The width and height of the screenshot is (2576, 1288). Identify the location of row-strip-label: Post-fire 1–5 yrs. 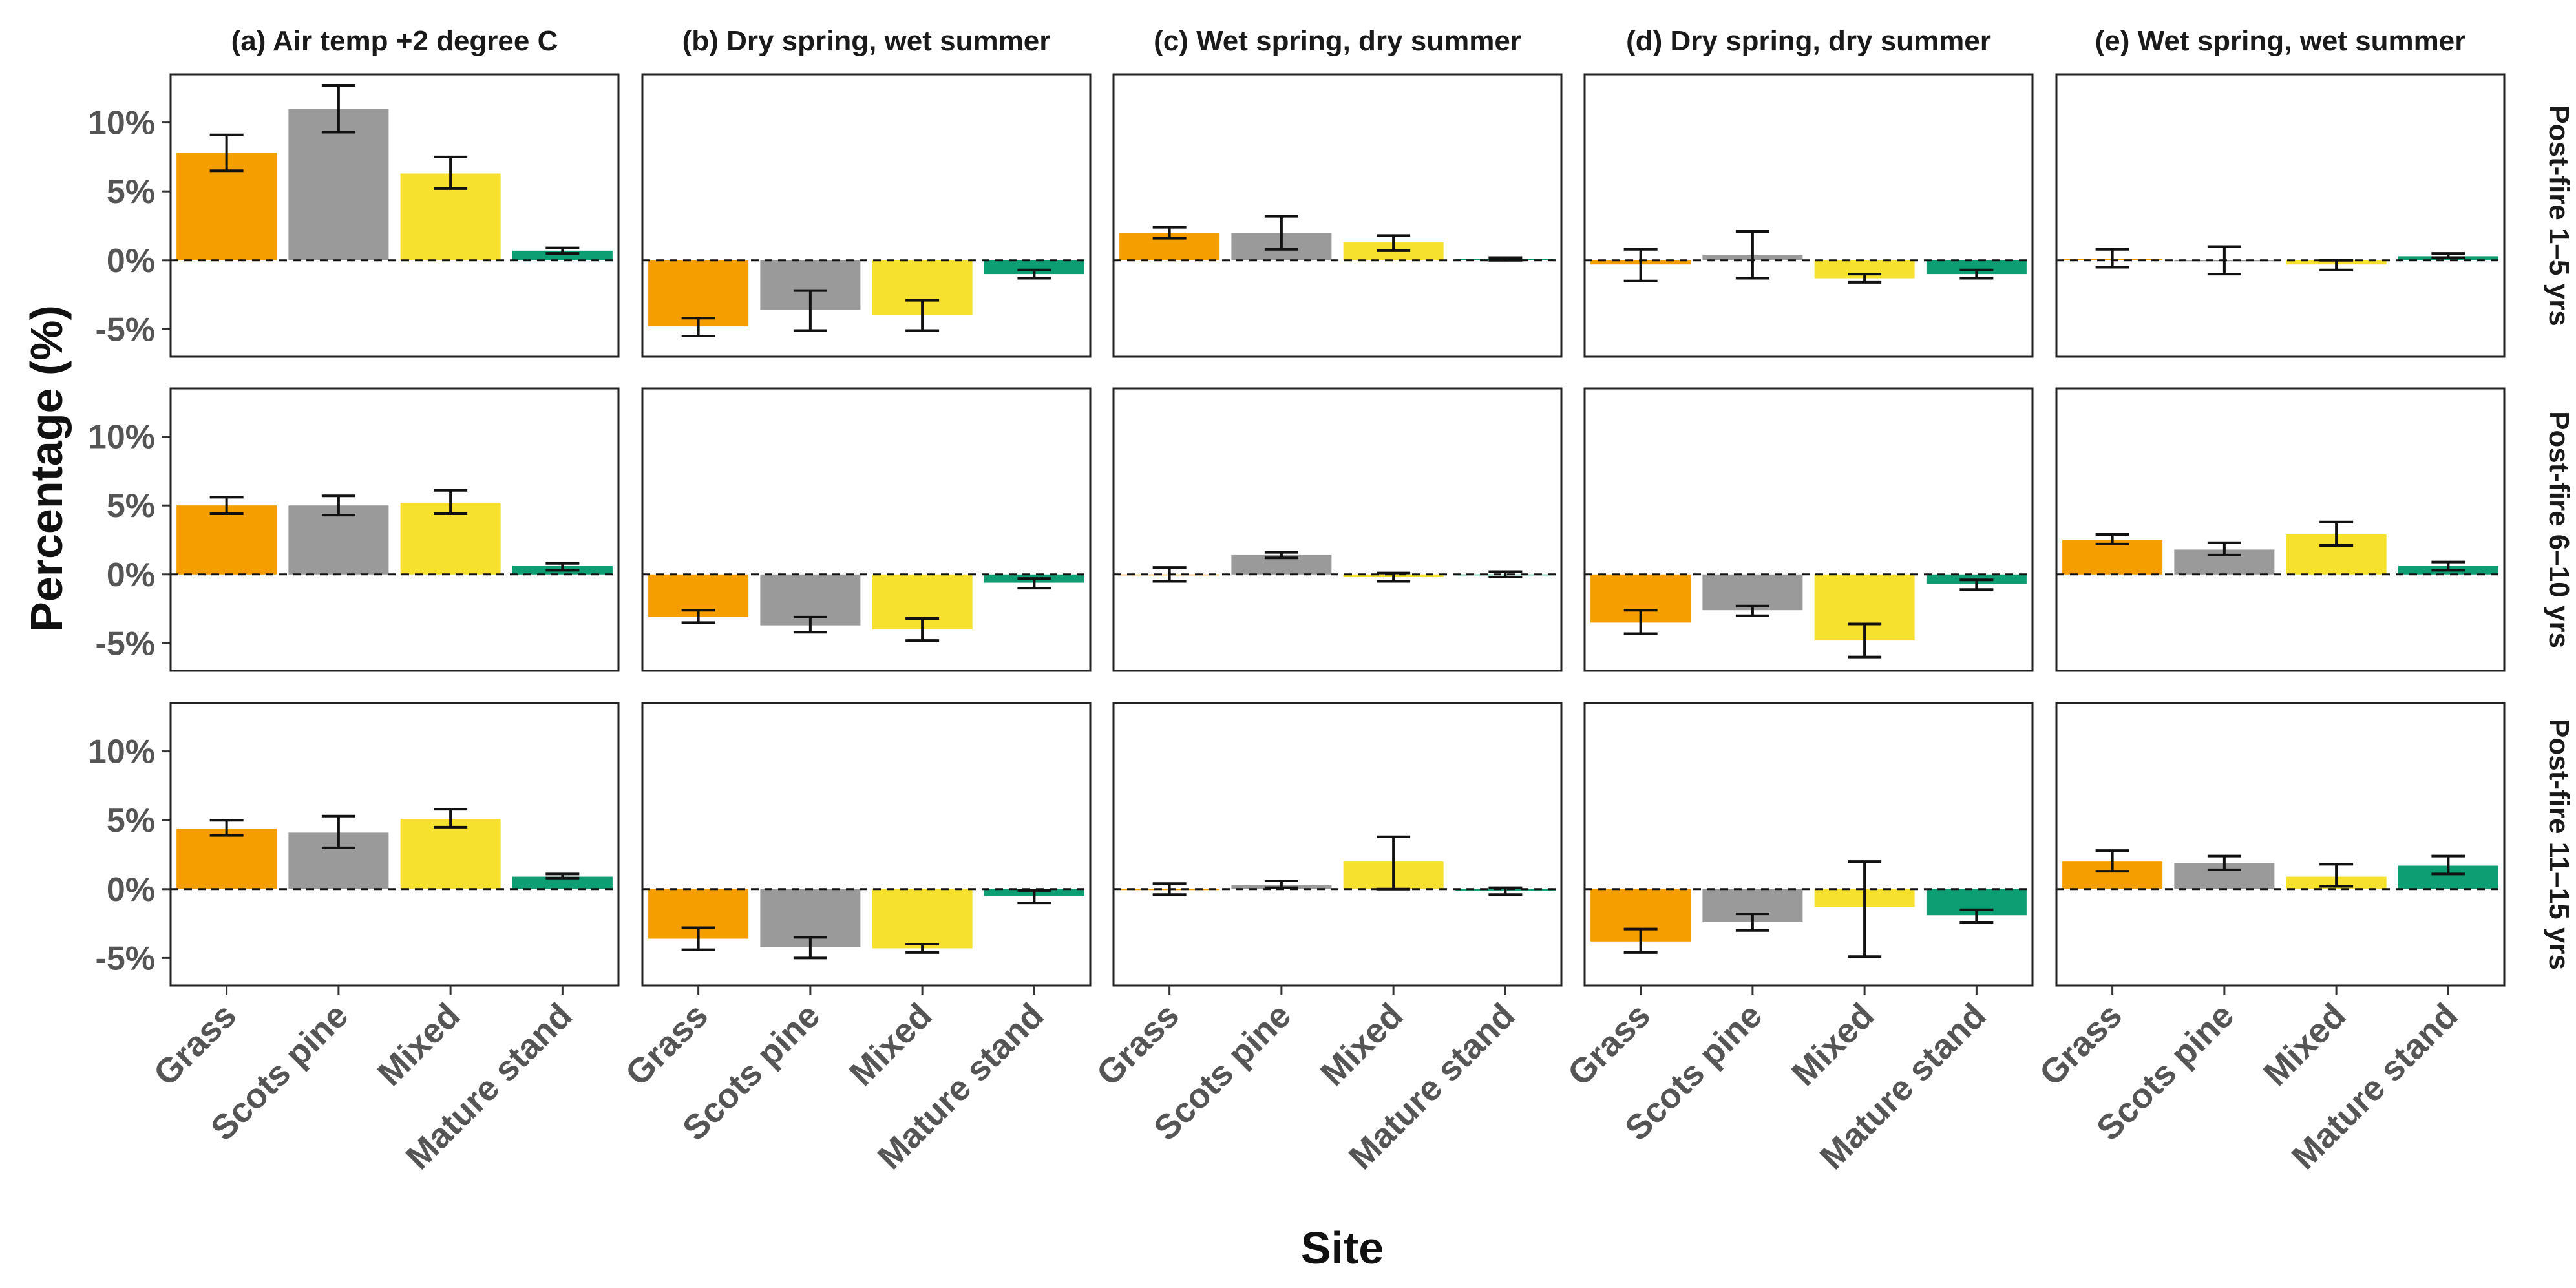
(2559, 215).